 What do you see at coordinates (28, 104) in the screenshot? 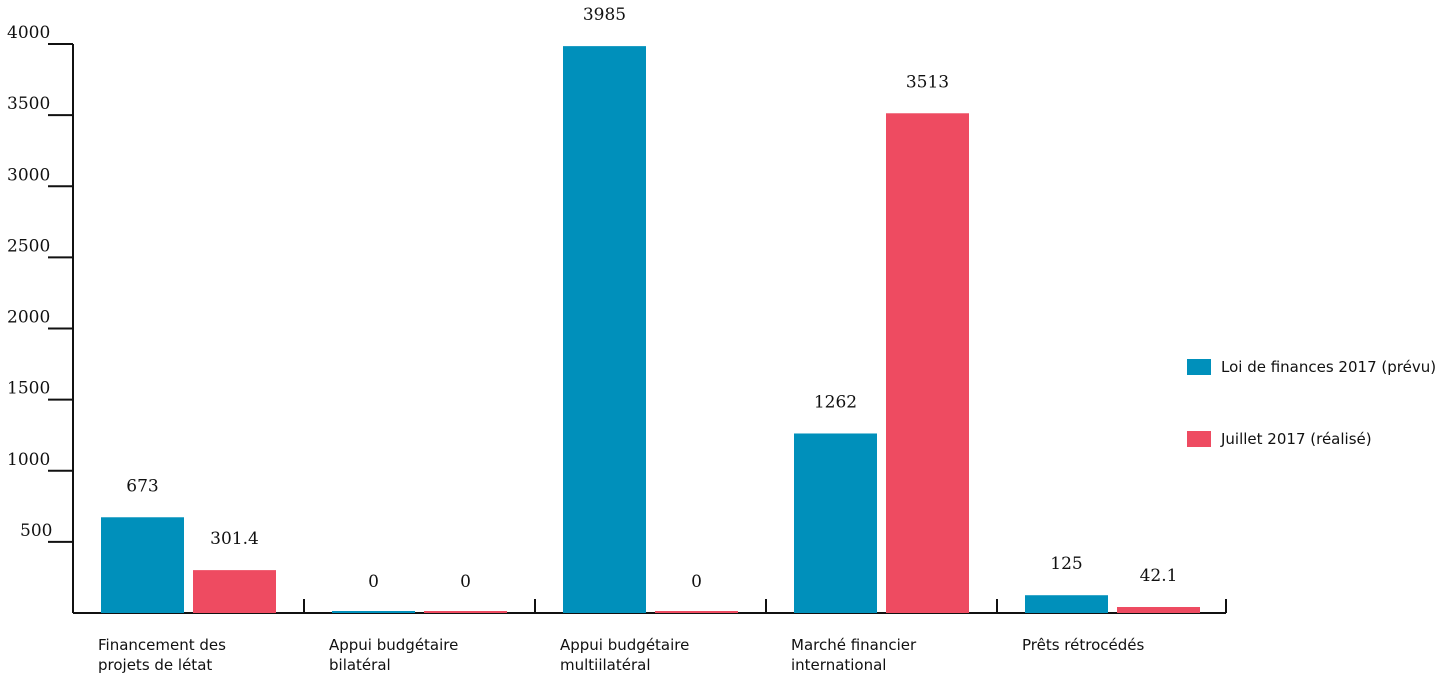
I see `y-tick-label: 3500` at bounding box center [28, 104].